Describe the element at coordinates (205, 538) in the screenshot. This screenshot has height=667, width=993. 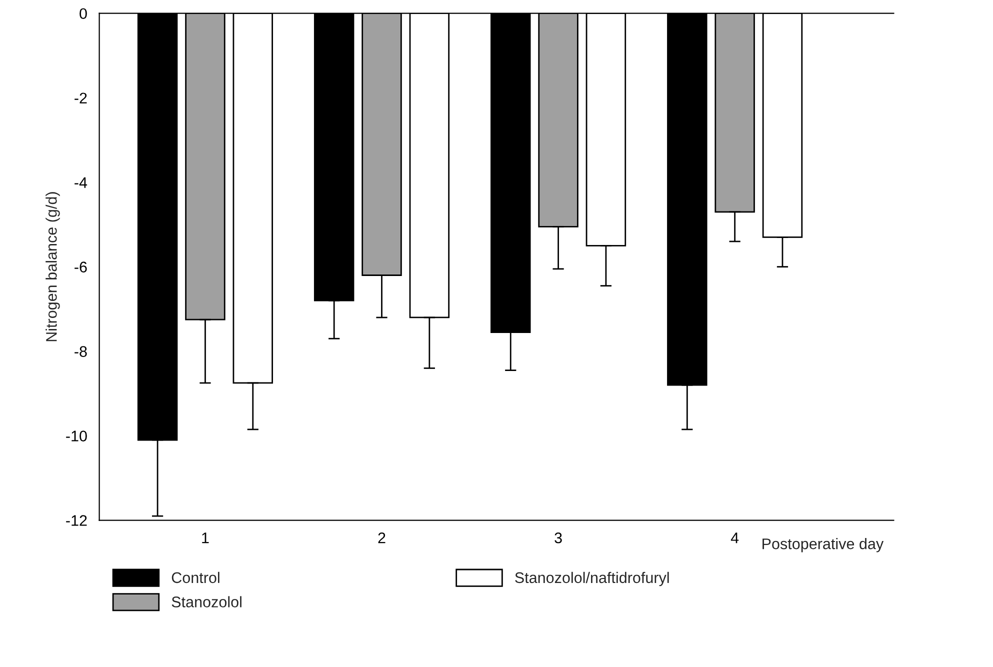
I see `x-tick-label: 1` at that location.